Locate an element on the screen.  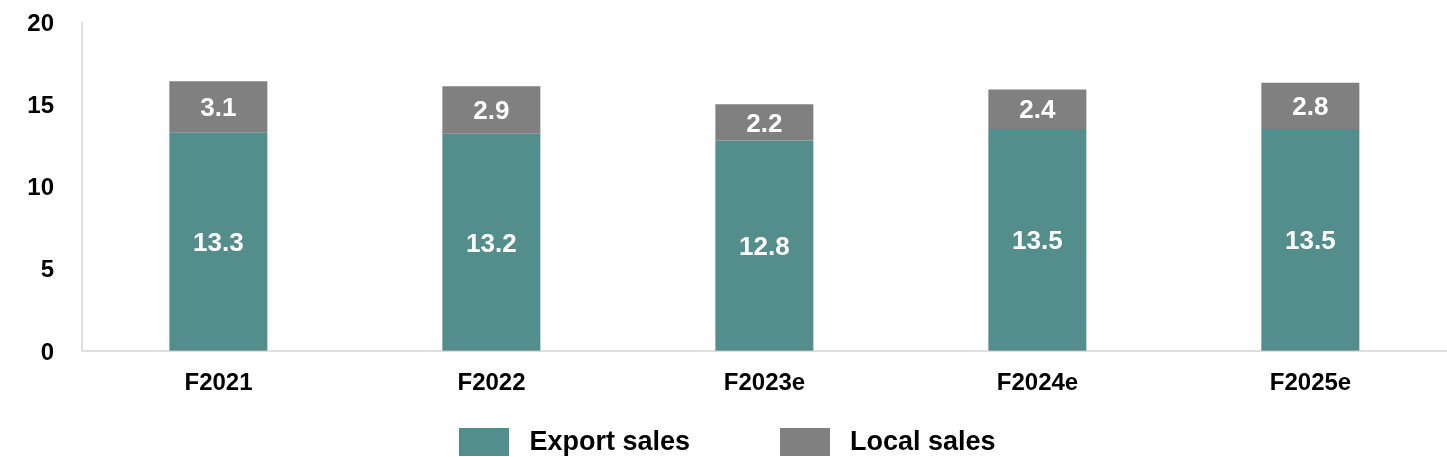
data-label: 2.8 is located at coordinates (1310, 106).